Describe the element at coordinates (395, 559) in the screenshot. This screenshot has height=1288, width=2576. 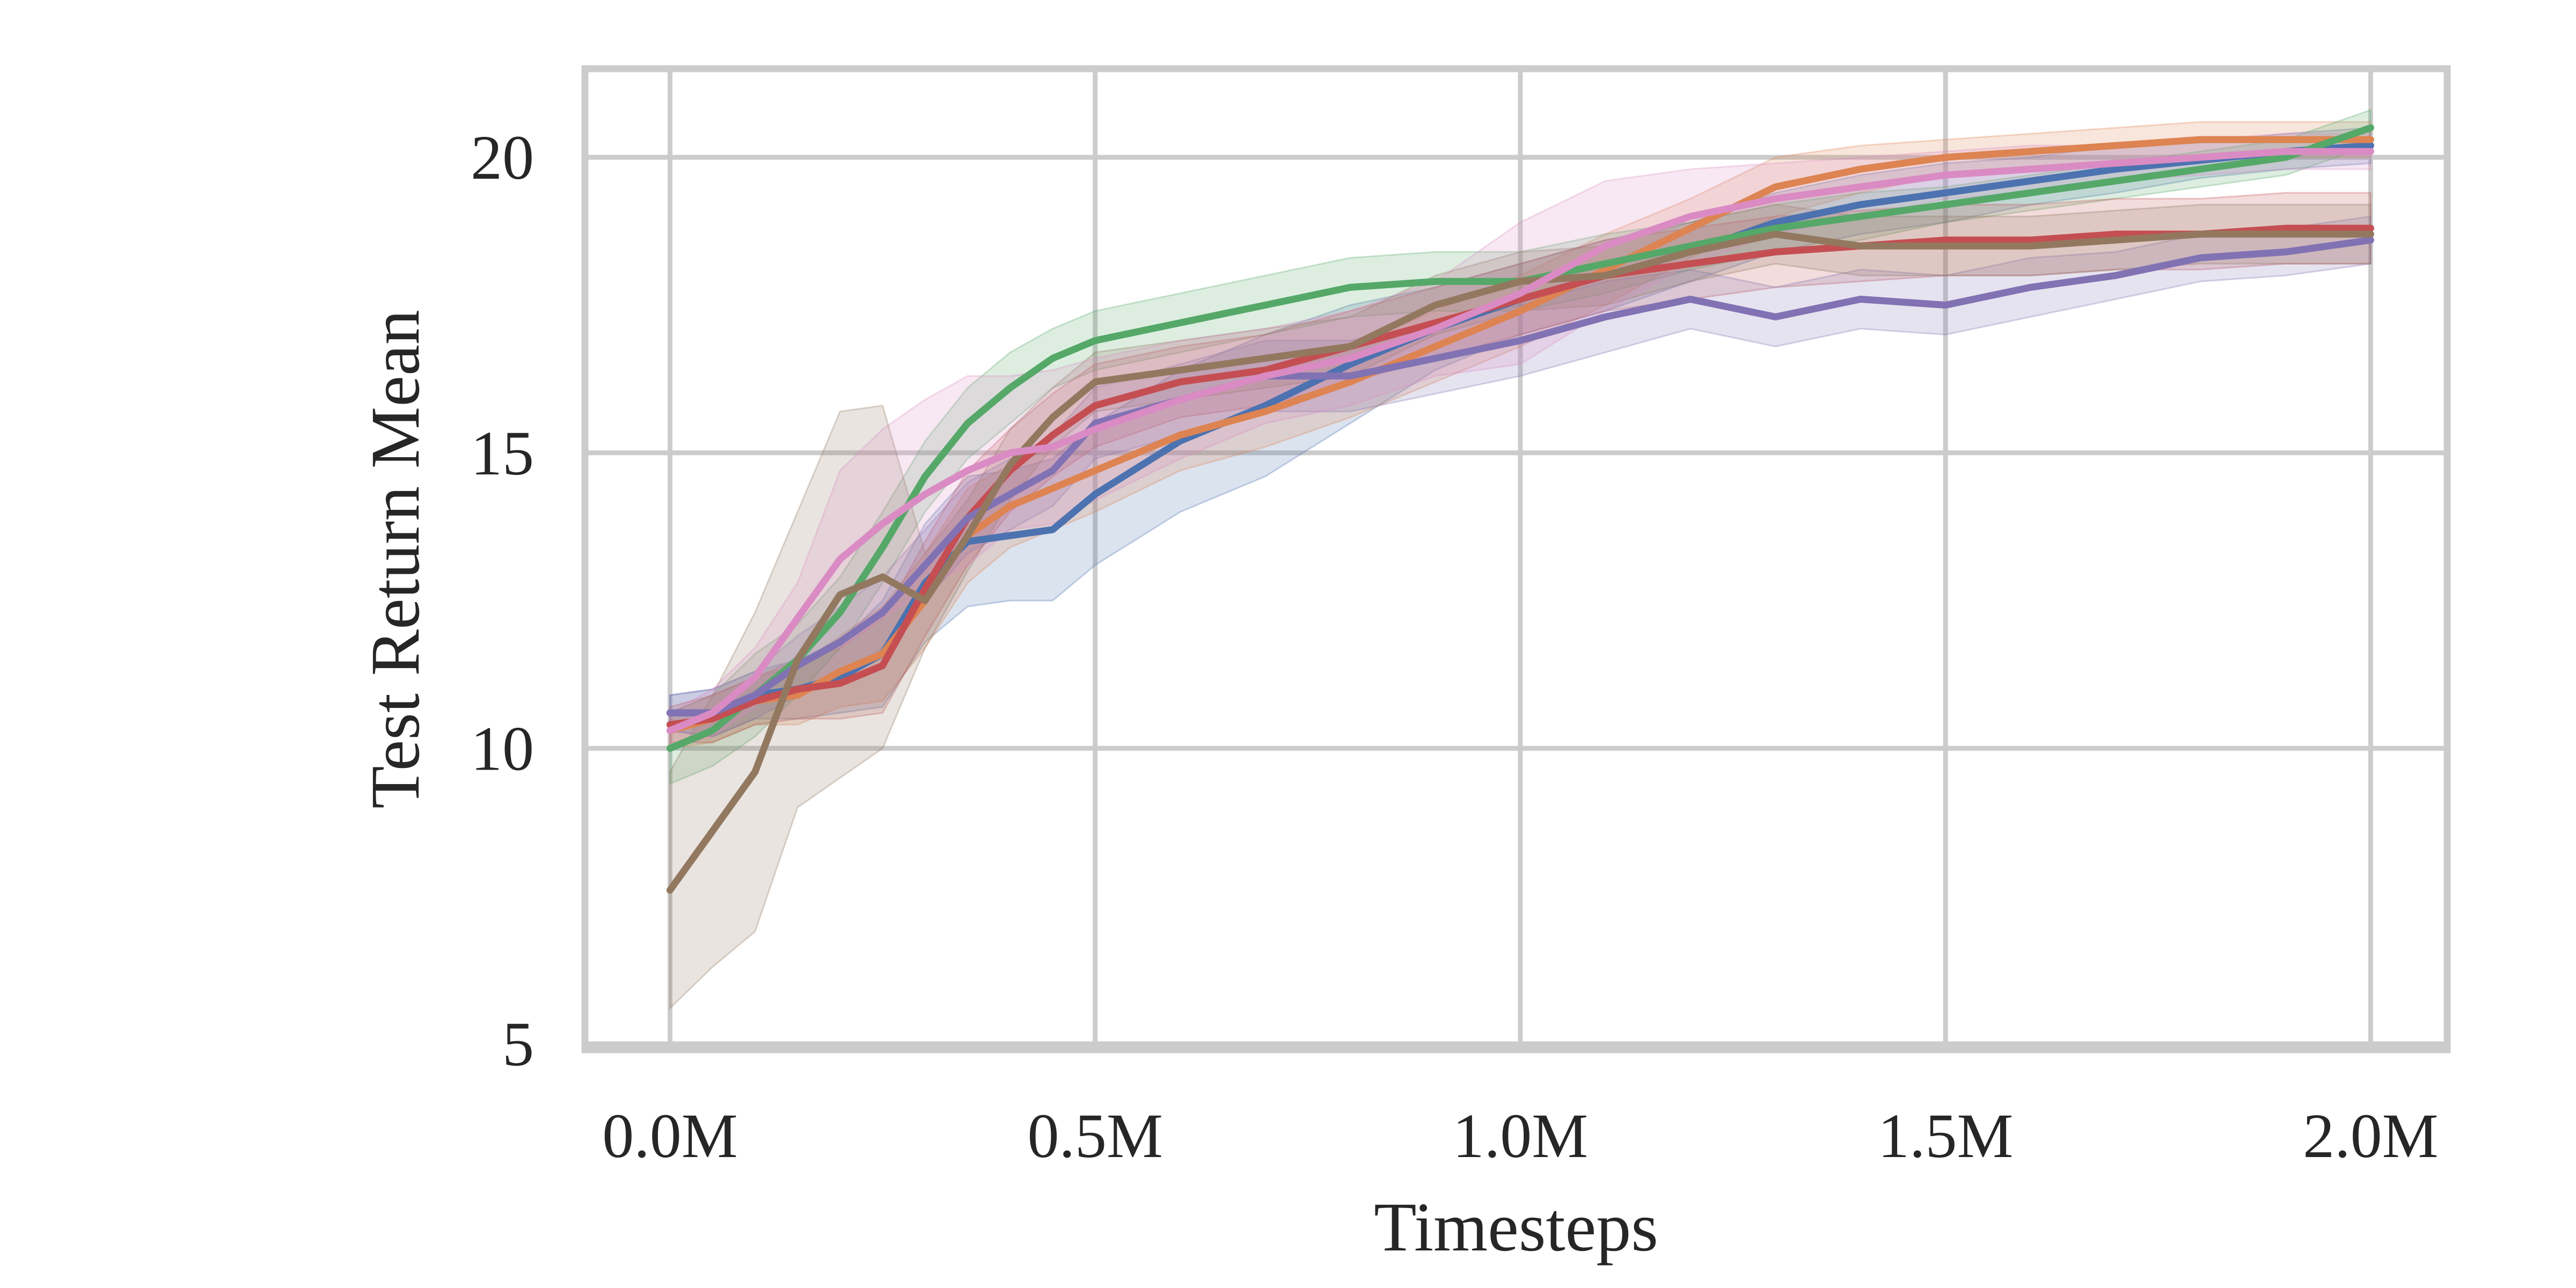
I see `y-axis-label: Test Return Mean` at that location.